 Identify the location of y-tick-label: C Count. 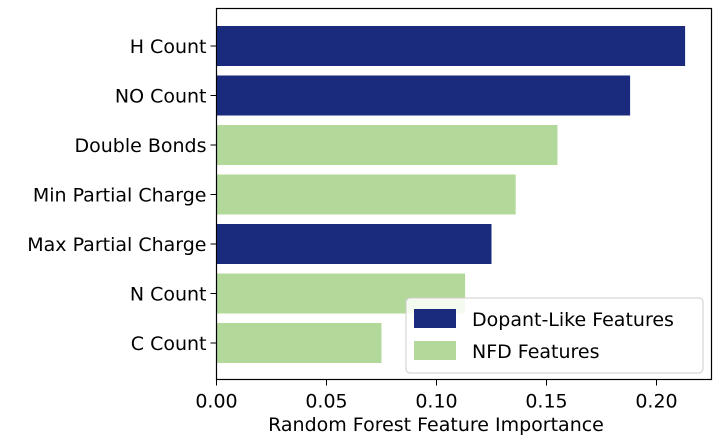
(169, 344).